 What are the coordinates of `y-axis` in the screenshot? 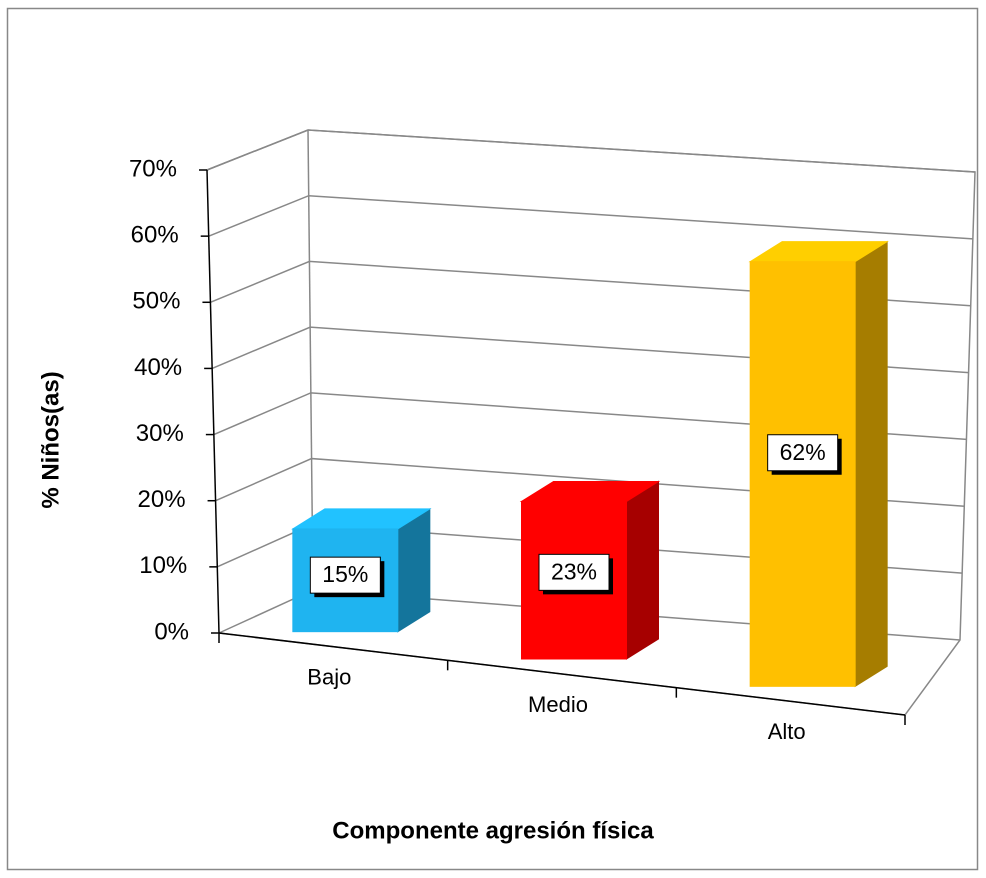 It's located at (213, 401).